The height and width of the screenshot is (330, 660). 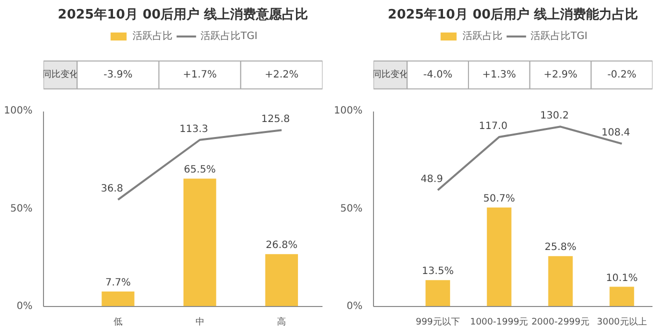 I want to click on data-label: 26.8%, so click(x=282, y=246).